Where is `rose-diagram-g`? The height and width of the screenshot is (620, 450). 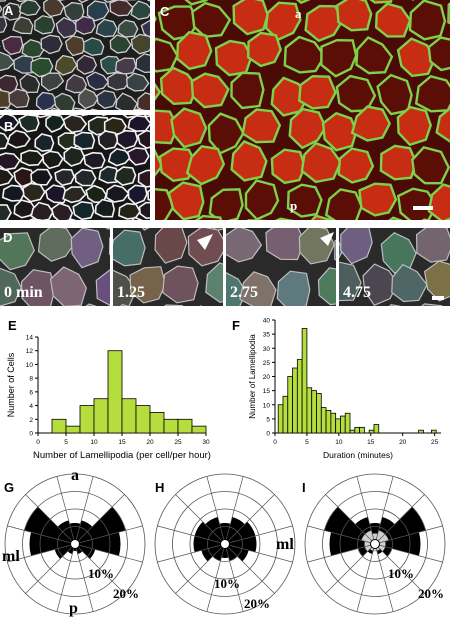
rose-diagram-g is located at coordinates (75, 544).